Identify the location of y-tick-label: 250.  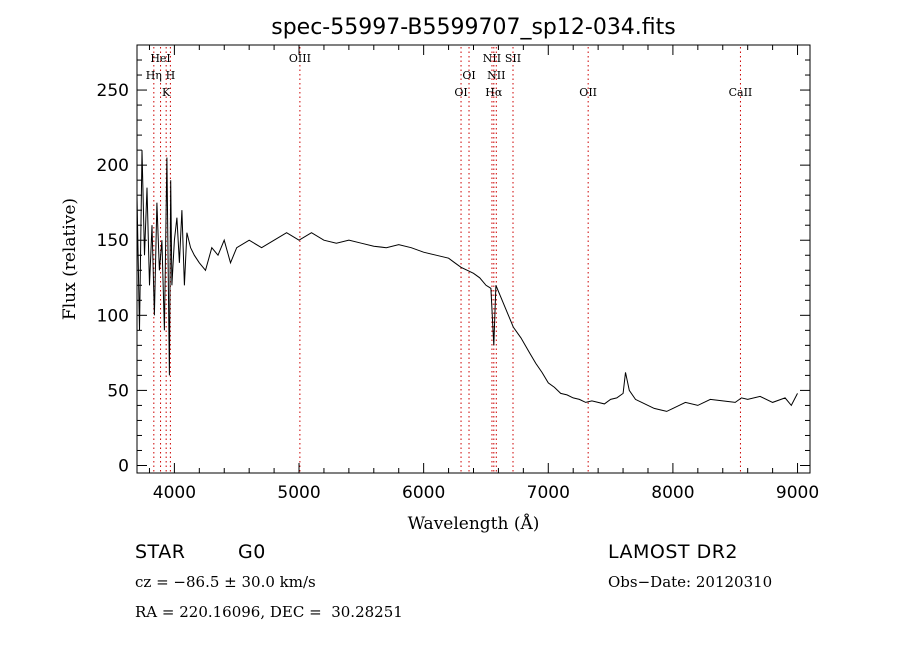
(113, 91).